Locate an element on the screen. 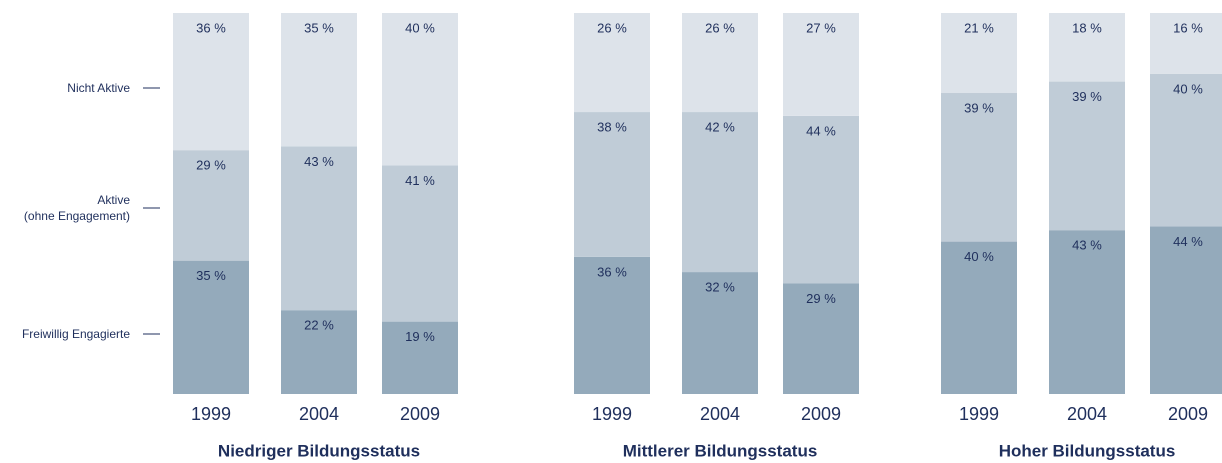 This screenshot has height=463, width=1222. value-label: 42 % is located at coordinates (720, 126).